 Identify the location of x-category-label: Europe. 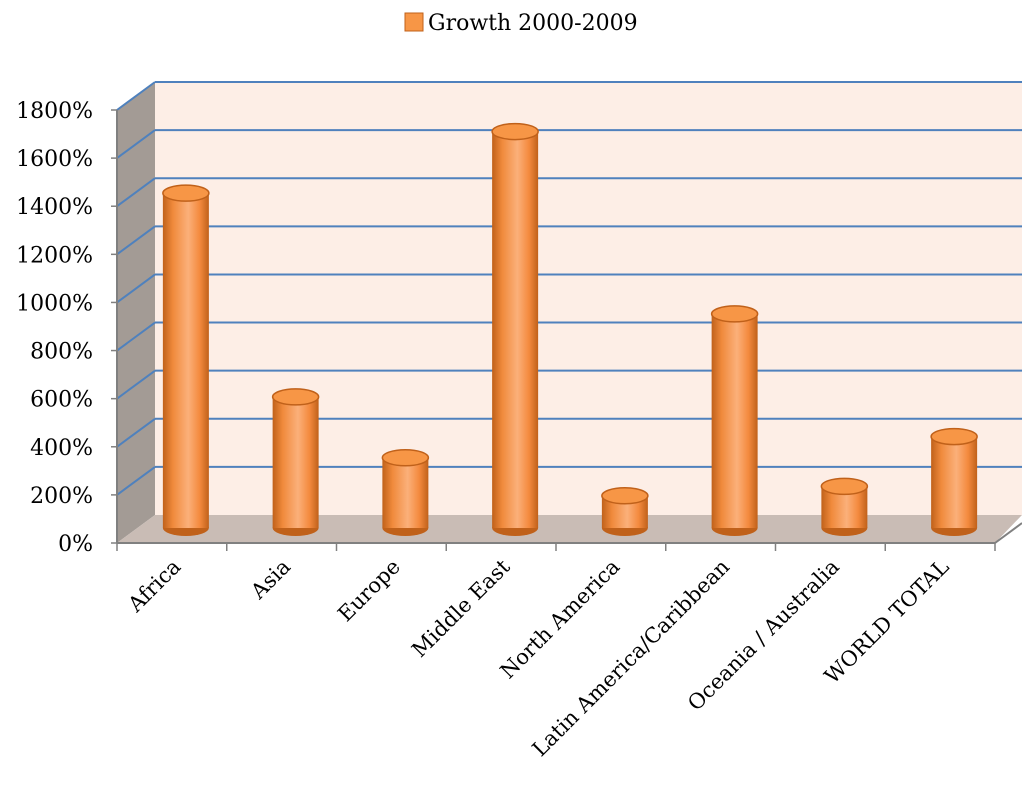
(369, 591).